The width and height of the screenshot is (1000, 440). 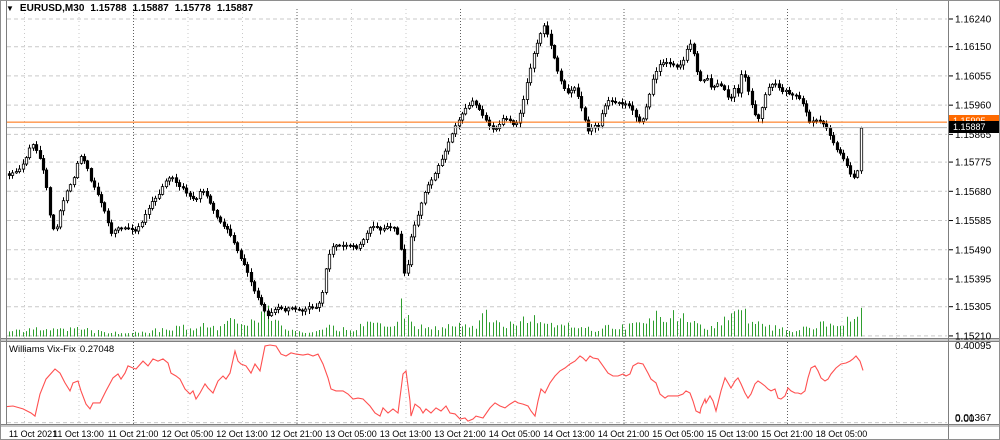 I want to click on volume-bars, so click(x=435, y=317).